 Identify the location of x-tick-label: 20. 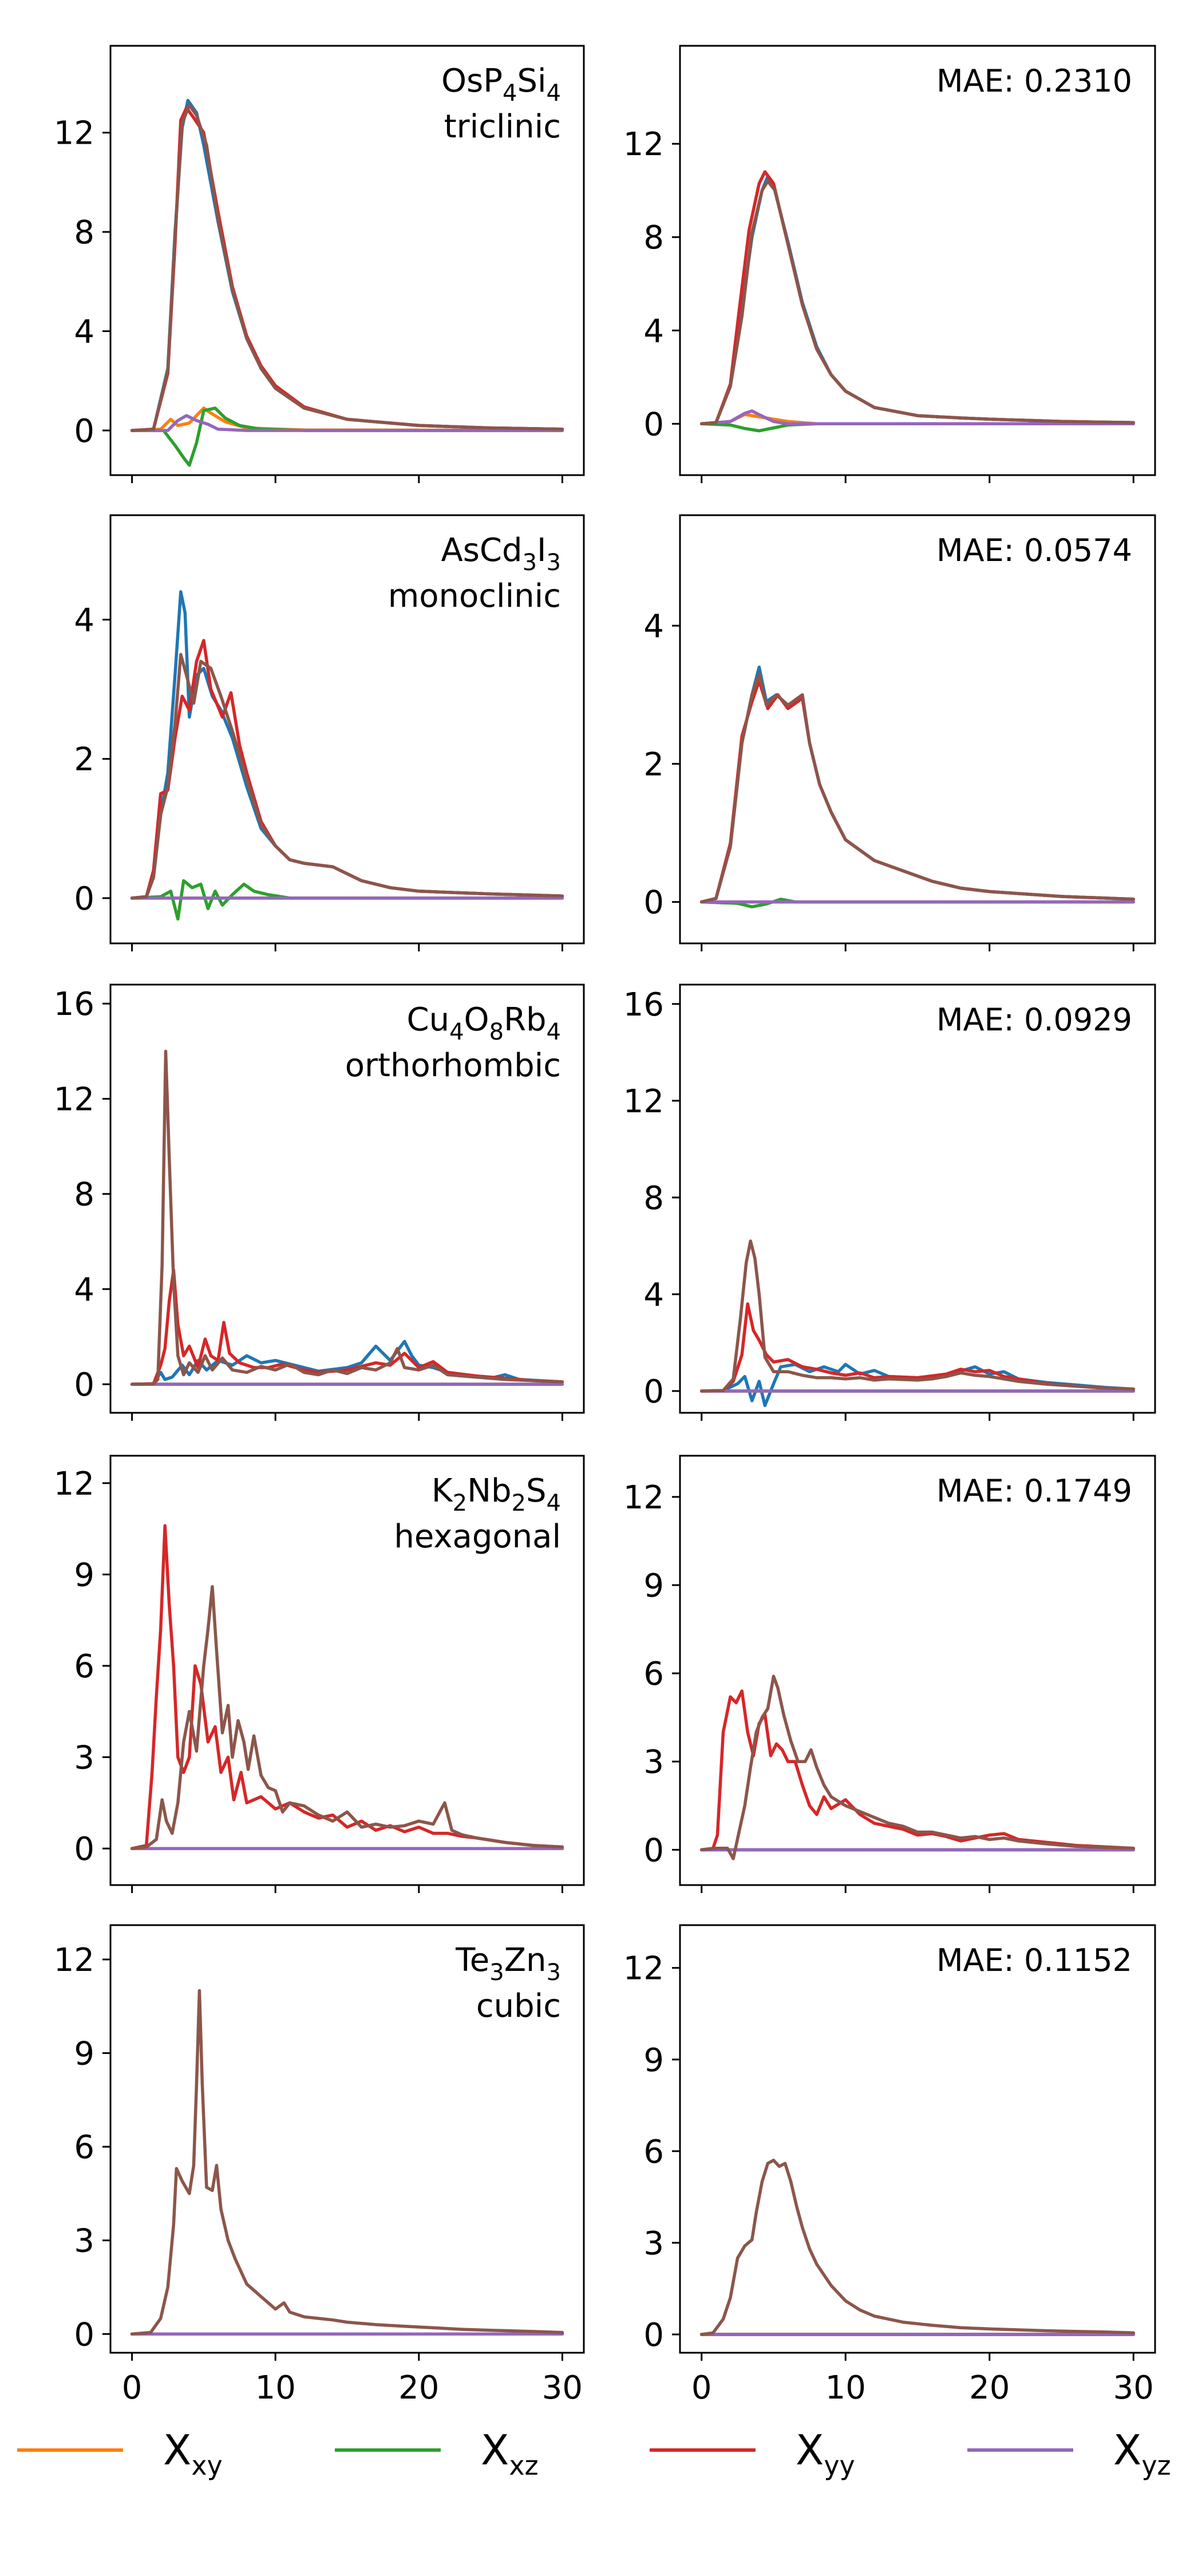
(990, 2388).